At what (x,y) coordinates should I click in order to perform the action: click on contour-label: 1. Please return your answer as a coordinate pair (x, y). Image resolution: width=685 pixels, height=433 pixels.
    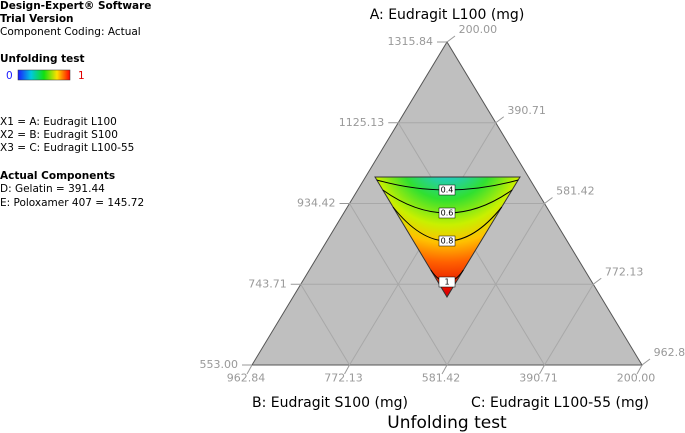
    Looking at the image, I should click on (446, 282).